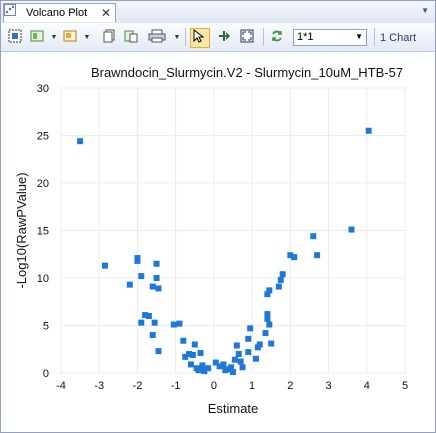 This screenshot has height=433, width=436. Describe the element at coordinates (46, 327) in the screenshot. I see `y-tick-label: 5` at that location.